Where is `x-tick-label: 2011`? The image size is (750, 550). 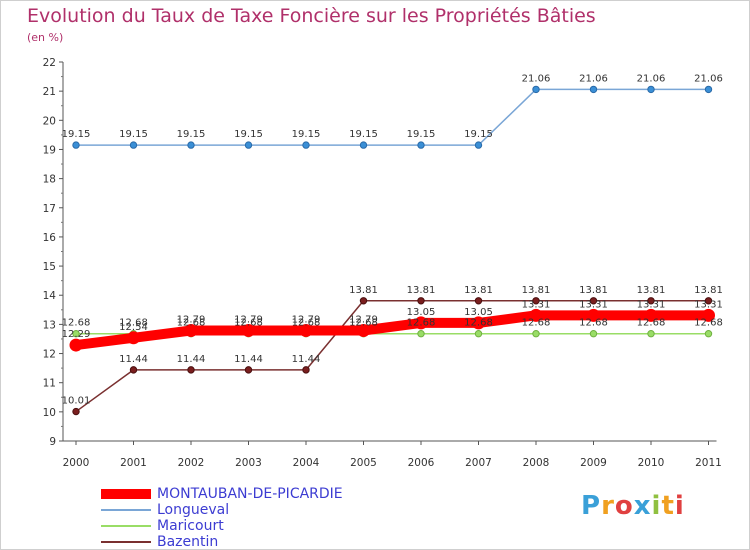
x-tick-label: 2011 is located at coordinates (708, 463).